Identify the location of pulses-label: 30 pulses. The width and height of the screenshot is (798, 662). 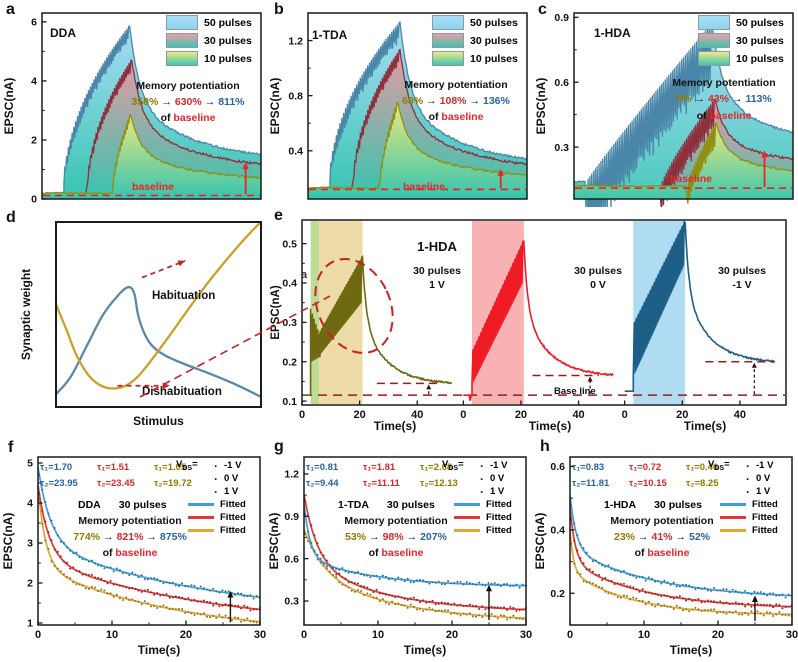
(410, 505).